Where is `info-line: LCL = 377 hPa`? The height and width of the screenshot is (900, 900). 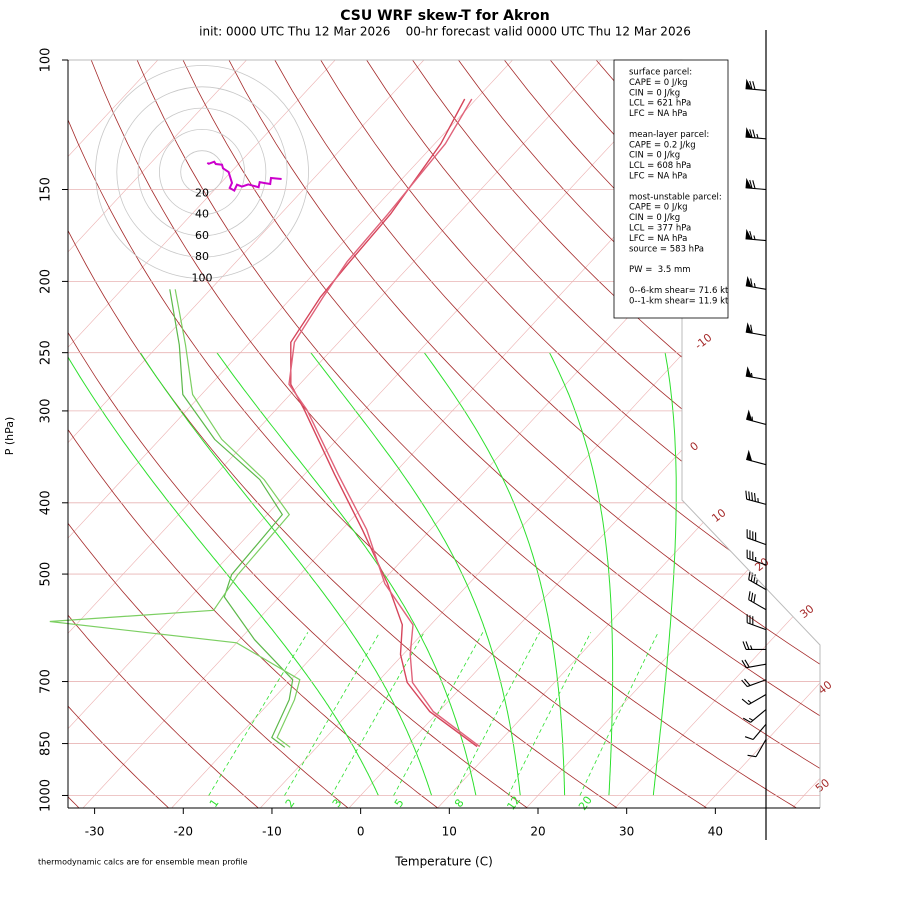
info-line: LCL = 377 hPa is located at coordinates (660, 229).